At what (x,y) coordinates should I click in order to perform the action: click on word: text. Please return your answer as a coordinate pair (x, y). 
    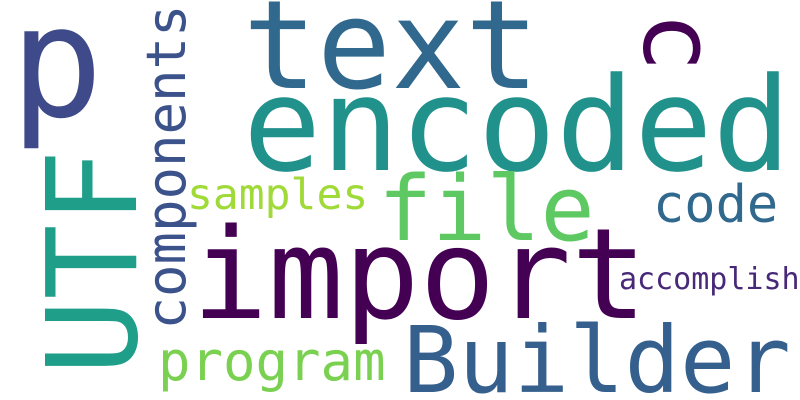
    Looking at the image, I should click on (391, 59).